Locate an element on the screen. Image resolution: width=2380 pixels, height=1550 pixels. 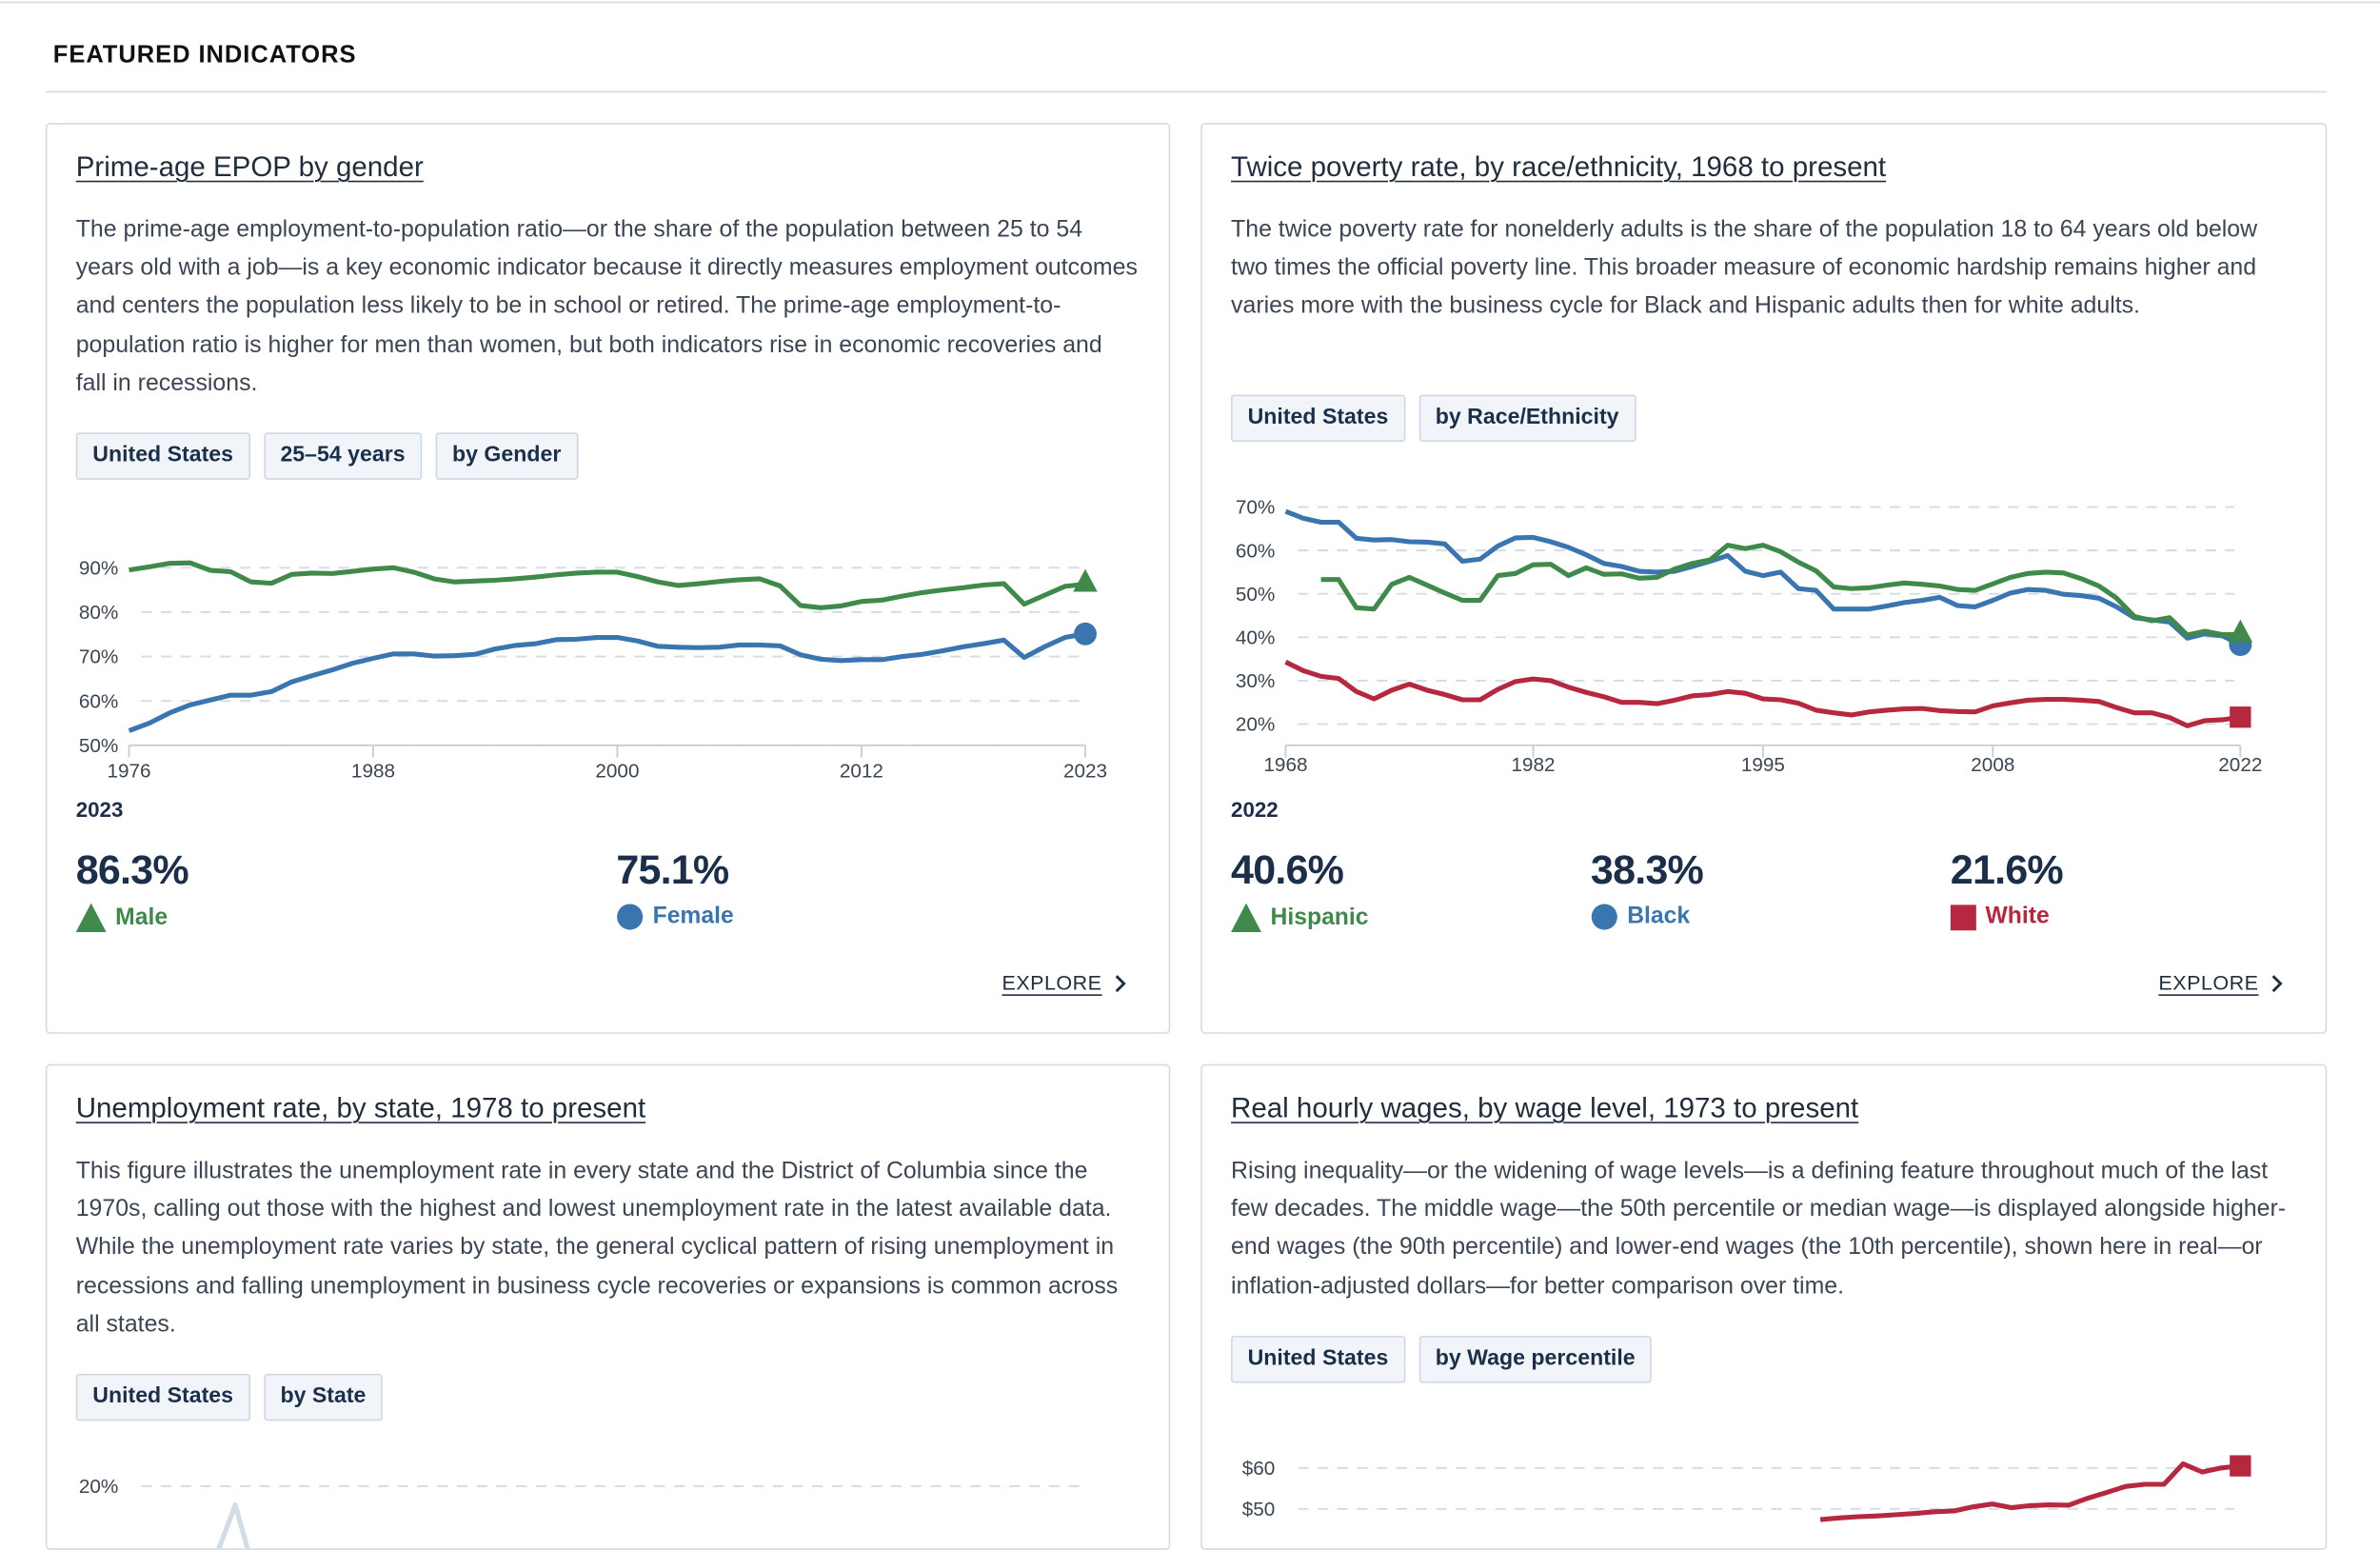
x-tick-label: 1982 is located at coordinates (1533, 765).